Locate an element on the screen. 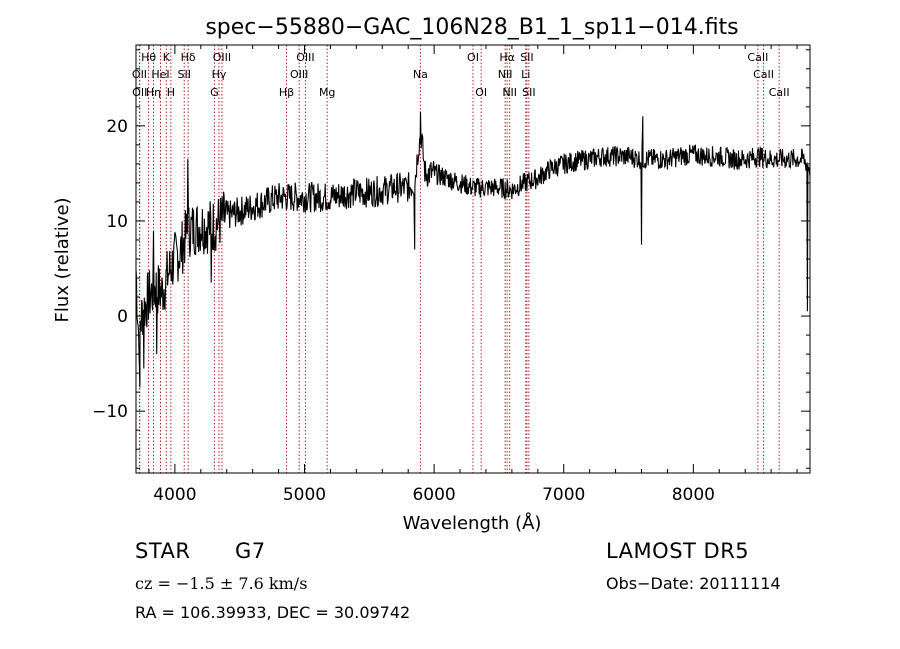 This screenshot has width=900, height=649. chart-title: spec−55880−GAC_106N28_B1_1_sp11−014.fits is located at coordinates (471, 27).